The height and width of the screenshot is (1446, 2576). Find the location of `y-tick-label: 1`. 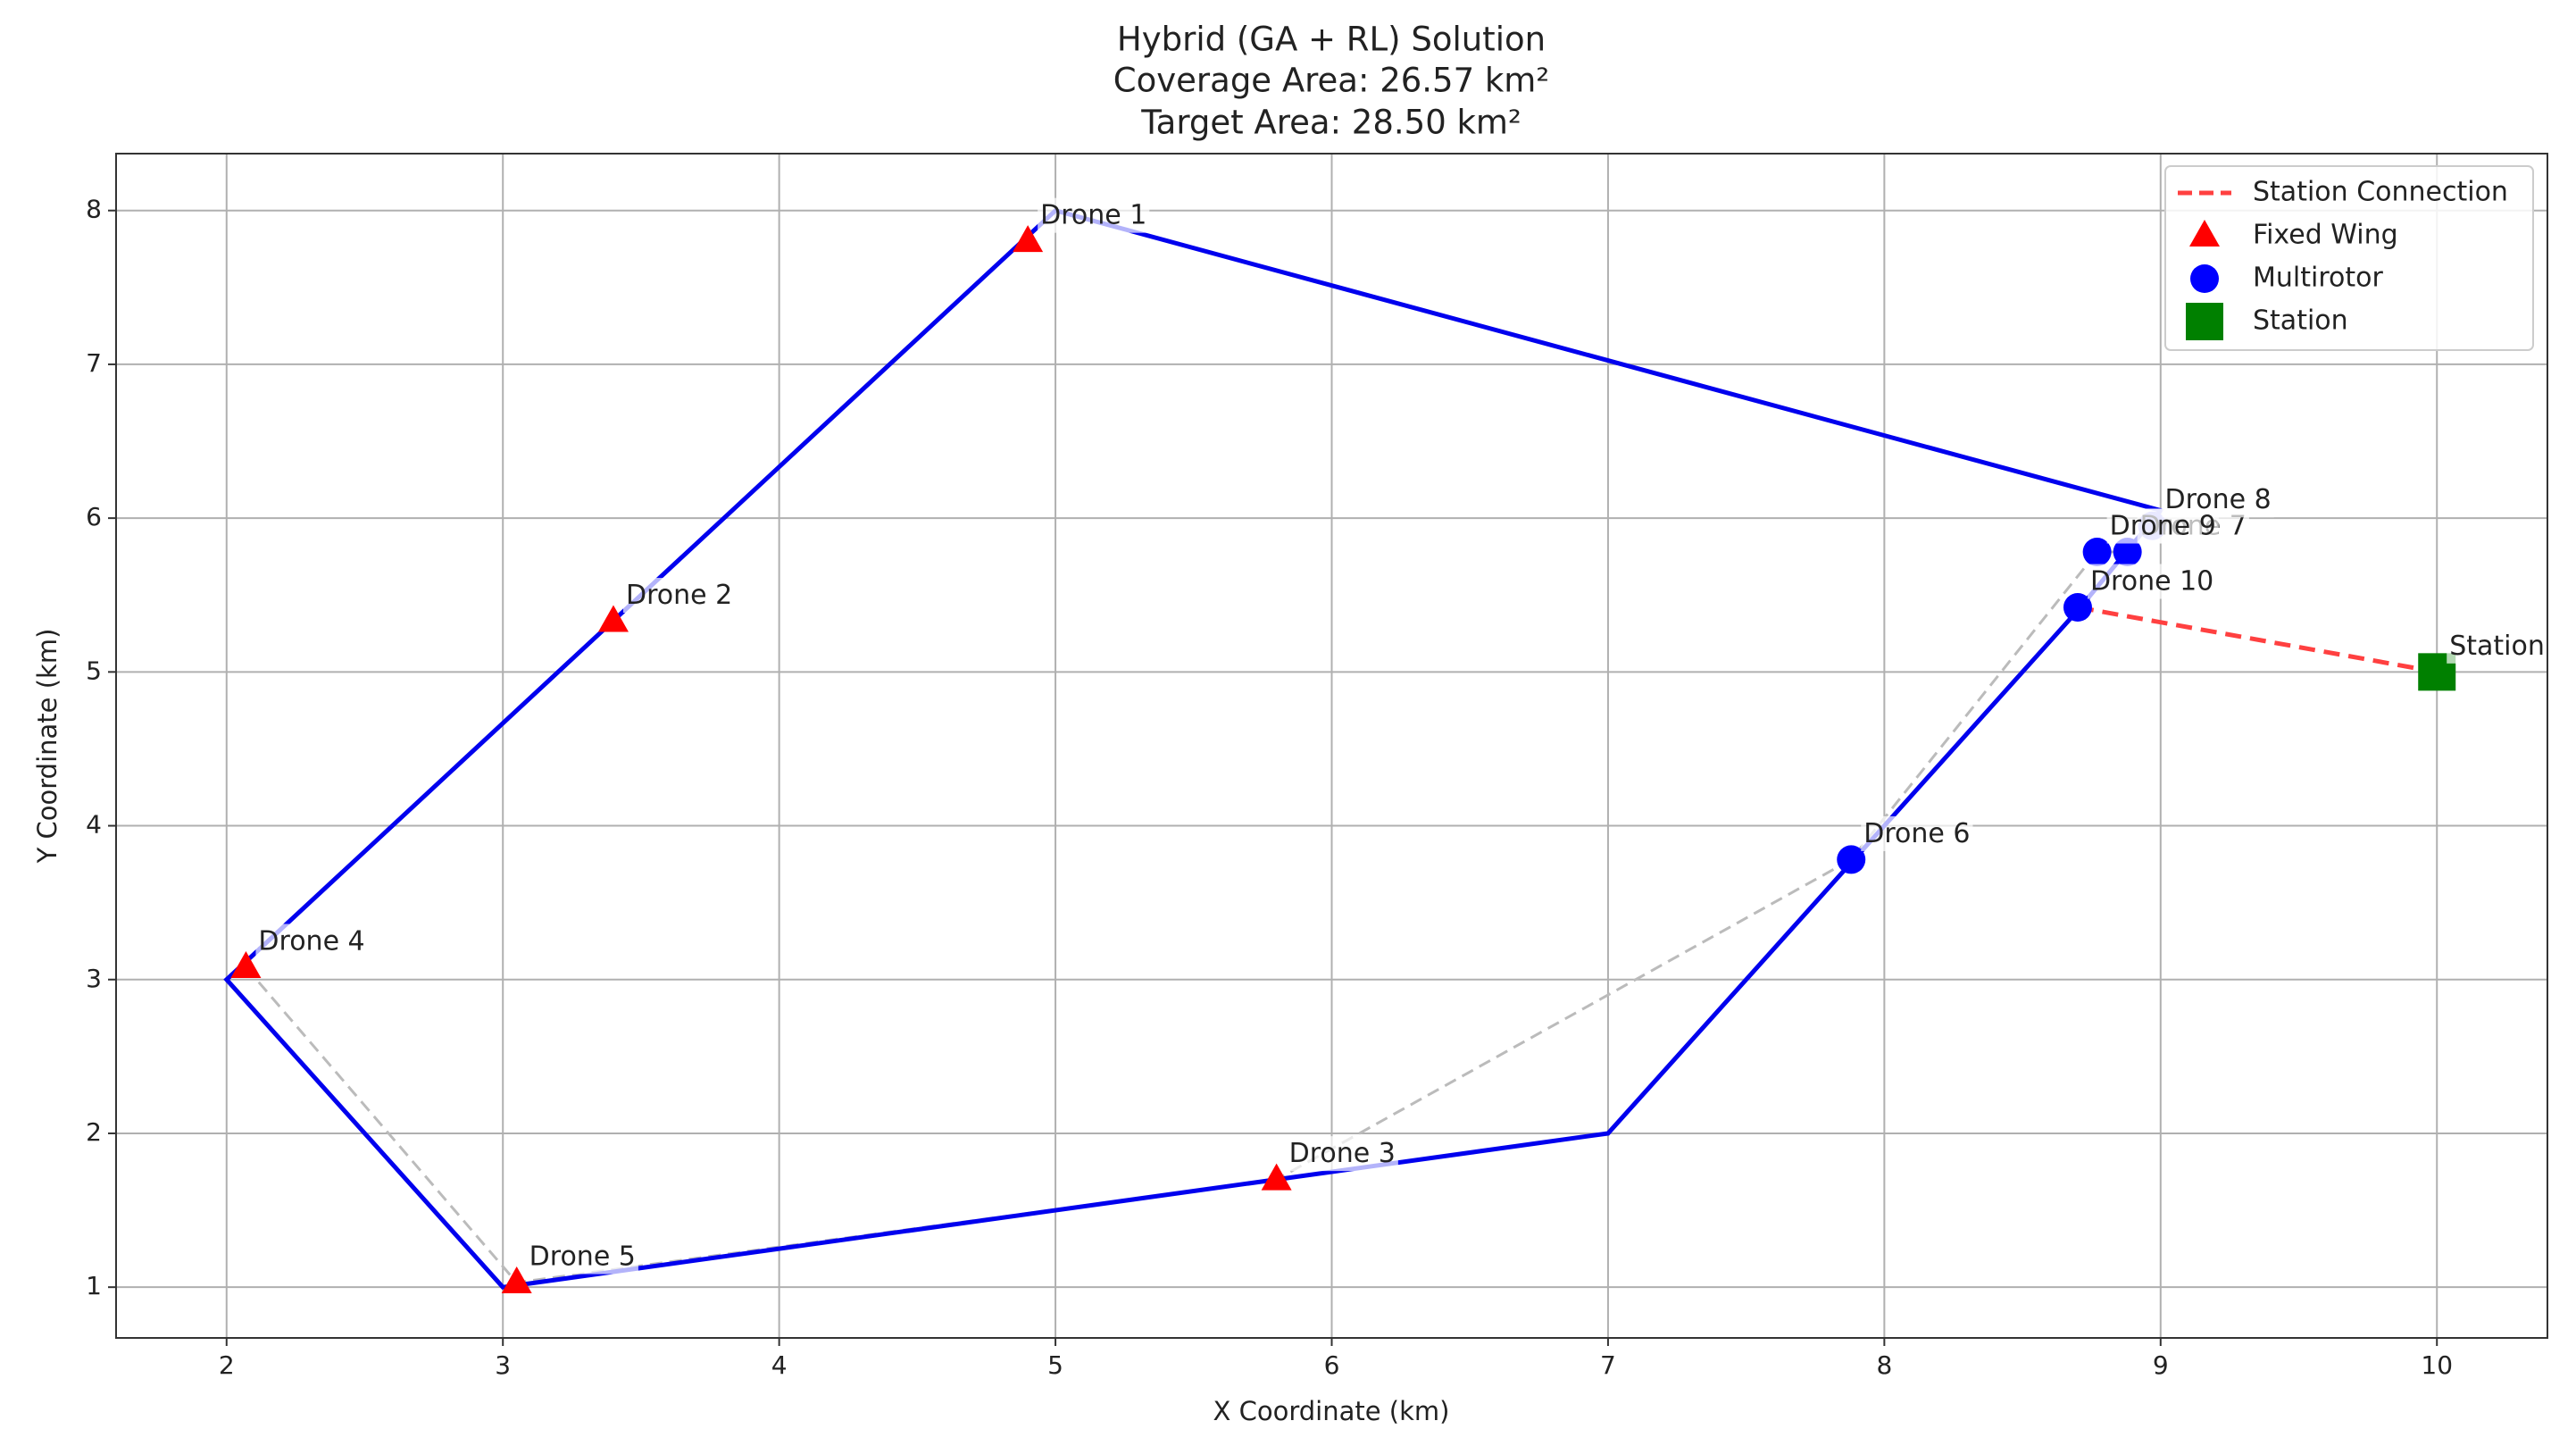

y-tick-label: 1 is located at coordinates (94, 1285).